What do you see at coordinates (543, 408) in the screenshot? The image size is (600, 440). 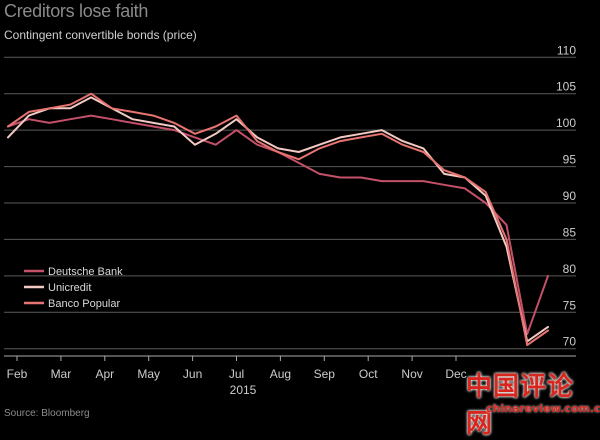 I see `watermark-url: chinareview.com.cn` at bounding box center [543, 408].